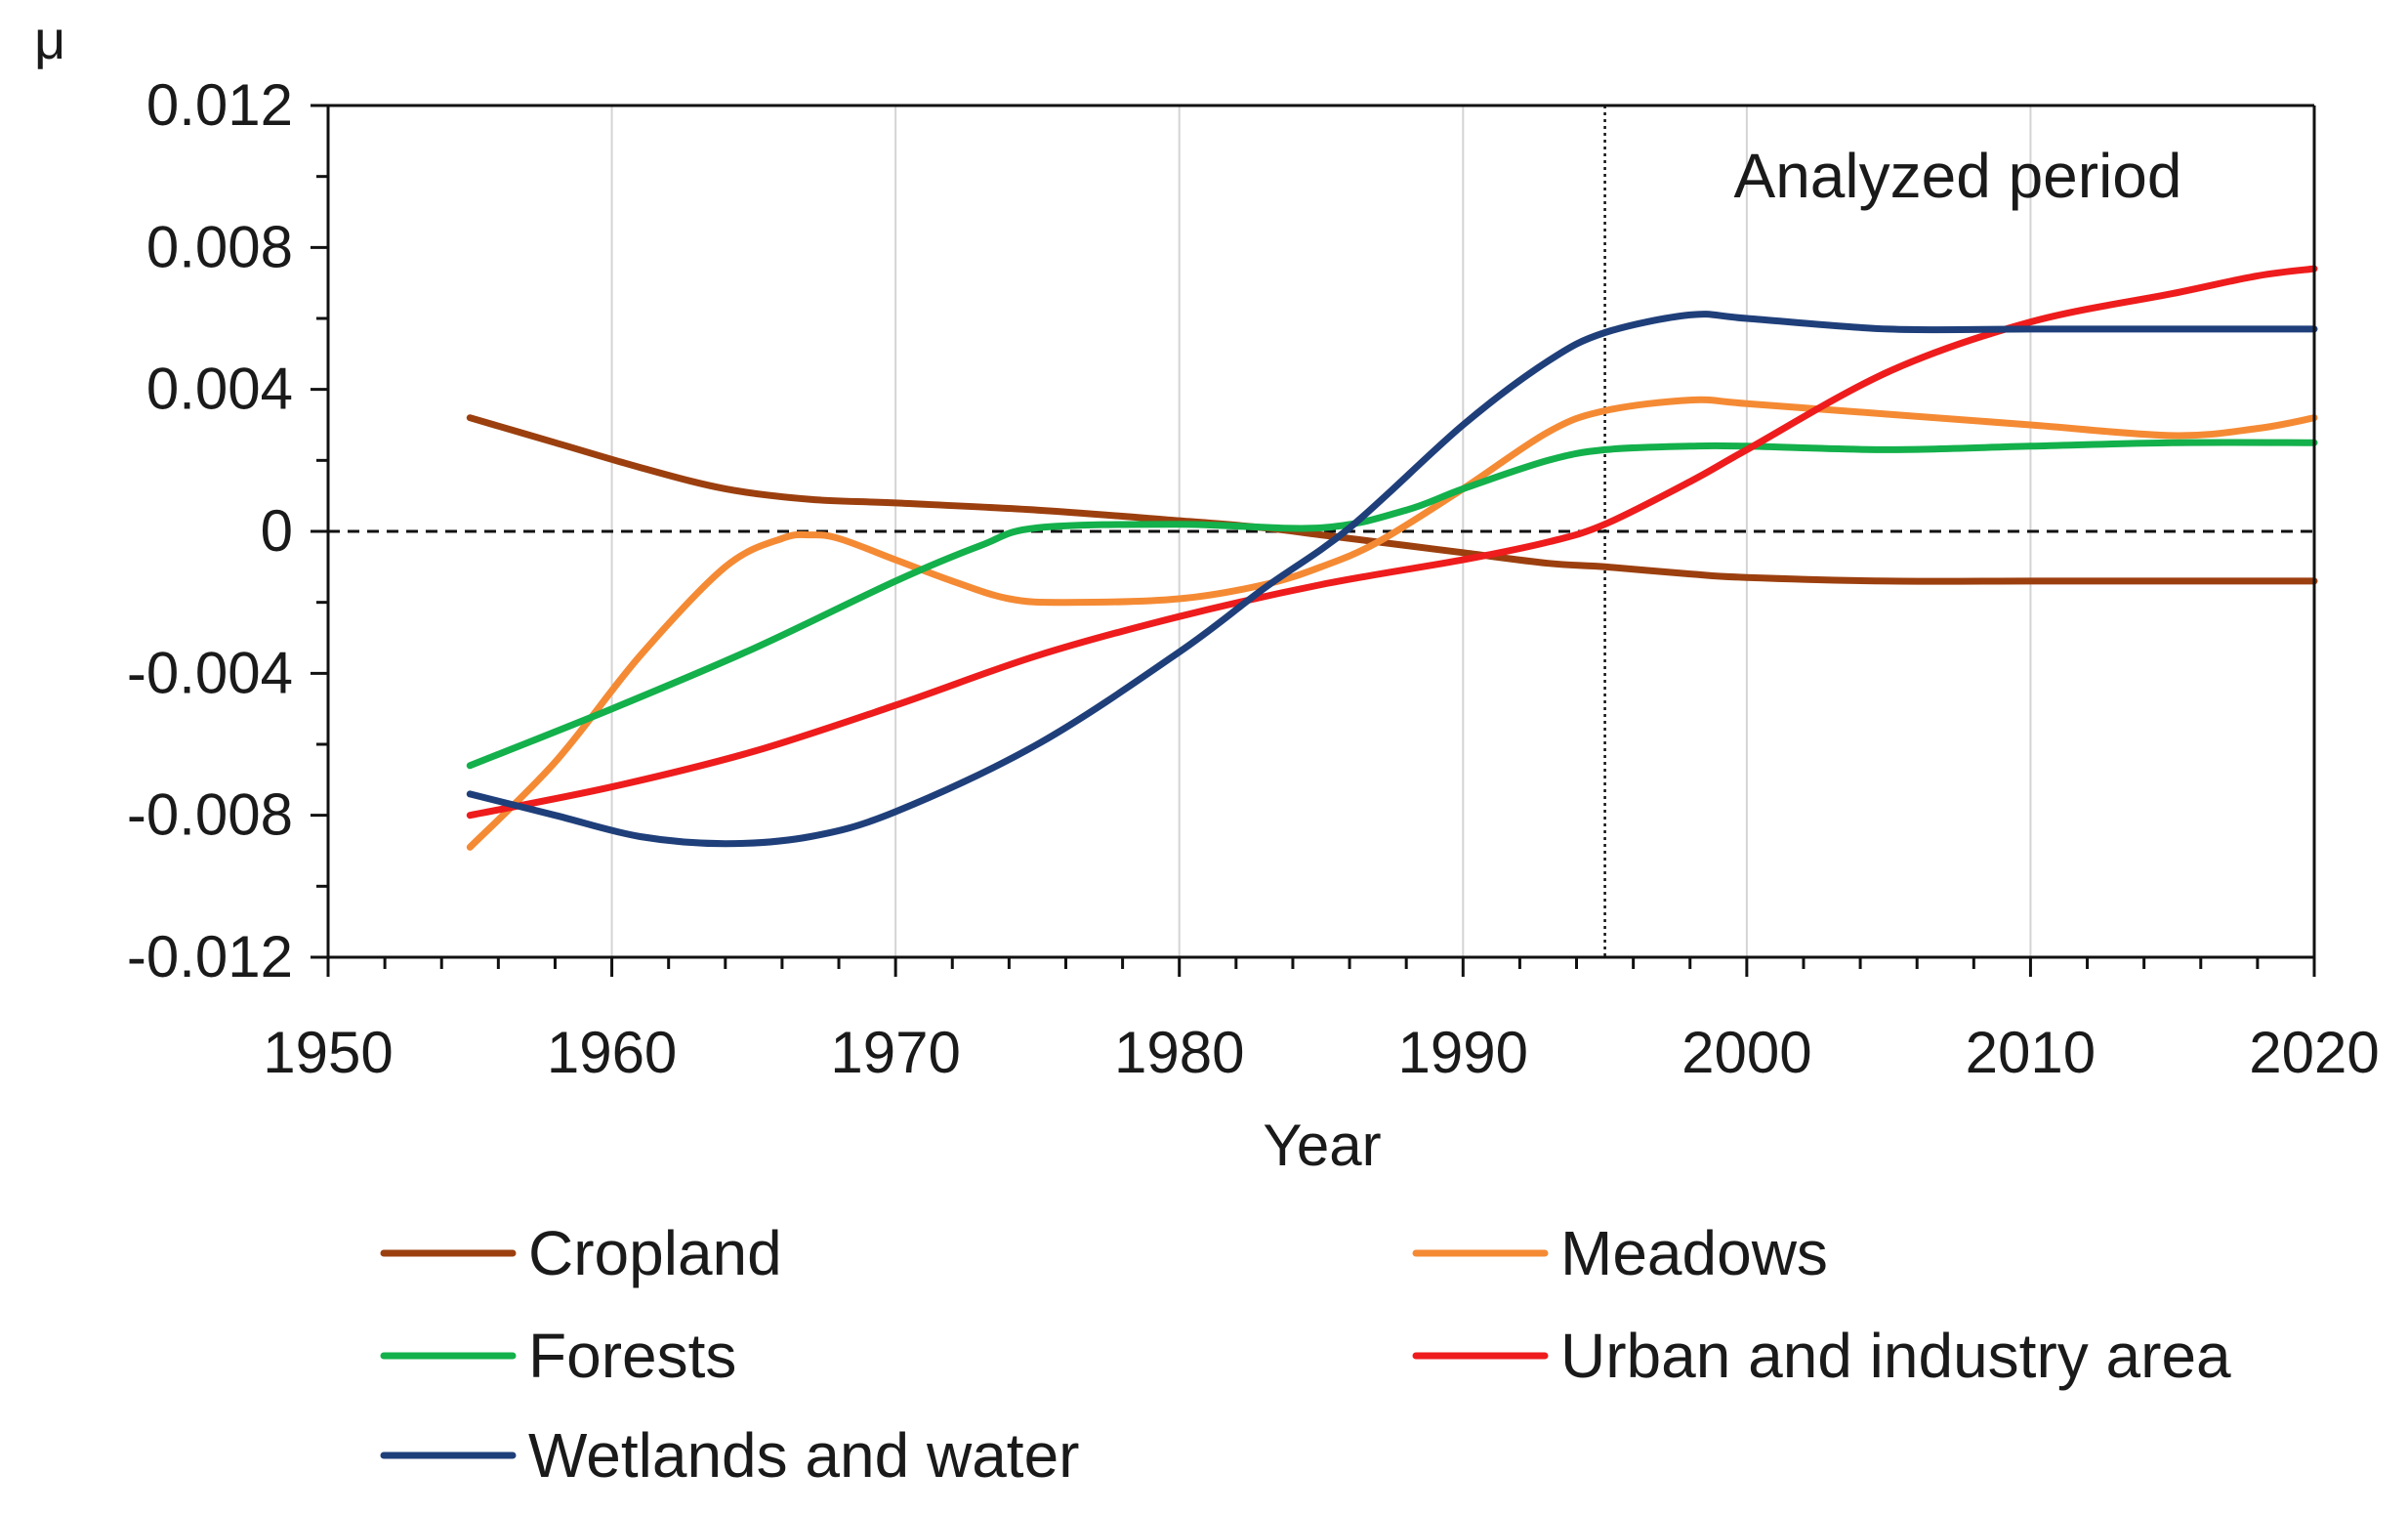  Describe the element at coordinates (1746, 1052) in the screenshot. I see `x-tick-label: 2000` at that location.